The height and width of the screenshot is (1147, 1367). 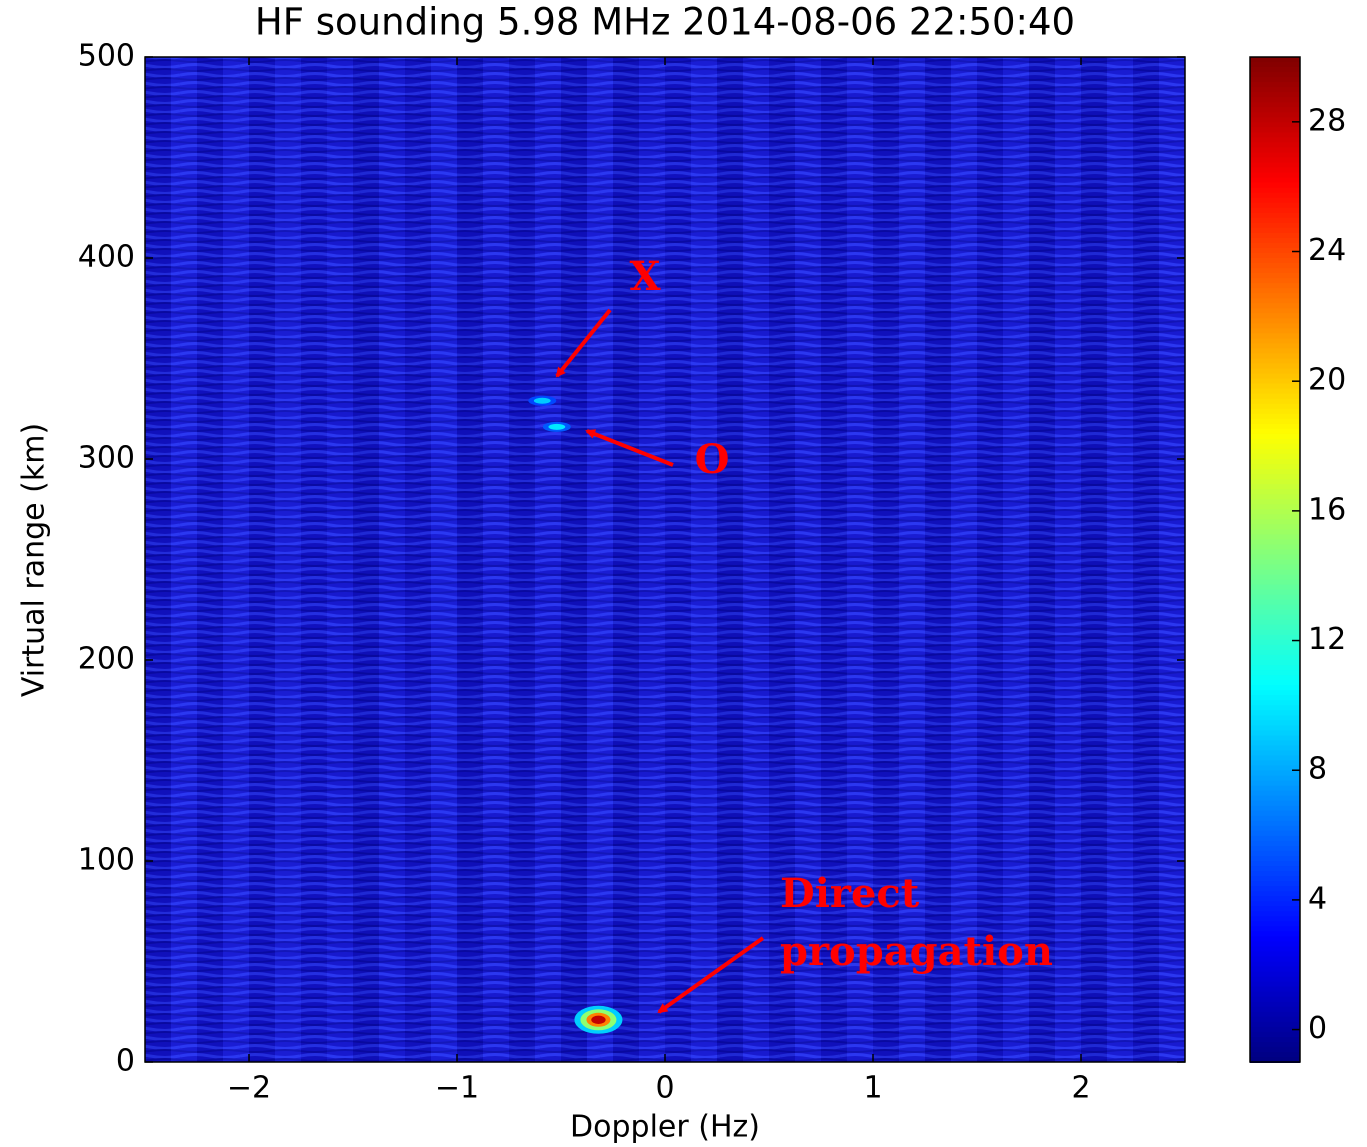 What do you see at coordinates (542, 400) in the screenshot?
I see `spot-layer` at bounding box center [542, 400].